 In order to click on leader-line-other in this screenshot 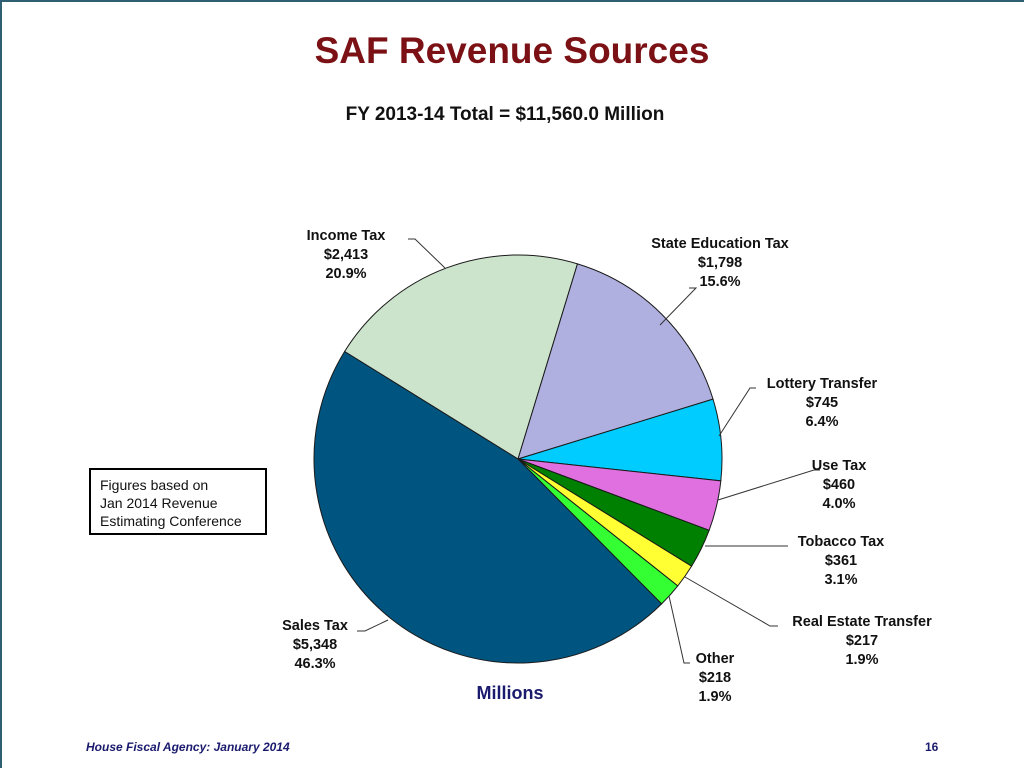, I will do `click(679, 629)`.